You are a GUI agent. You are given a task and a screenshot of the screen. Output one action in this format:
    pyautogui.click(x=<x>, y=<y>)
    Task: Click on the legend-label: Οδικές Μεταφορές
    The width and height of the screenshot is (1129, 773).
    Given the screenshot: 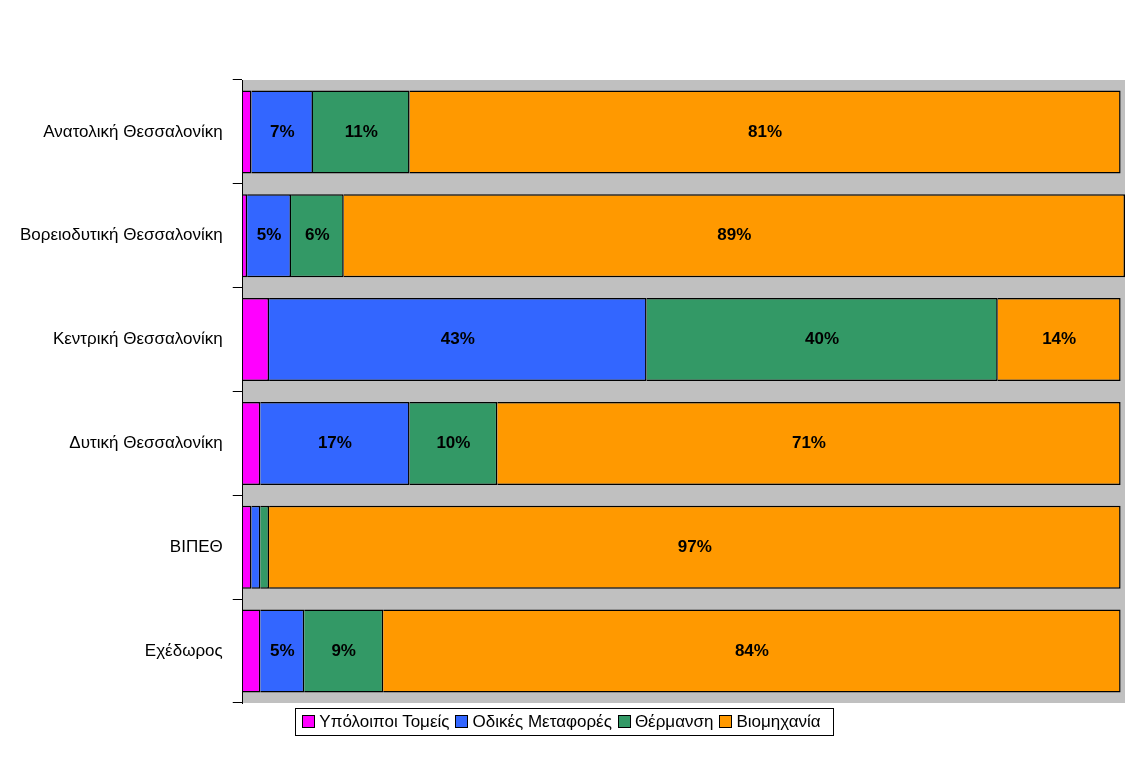 What is the action you would take?
    pyautogui.click(x=542, y=721)
    